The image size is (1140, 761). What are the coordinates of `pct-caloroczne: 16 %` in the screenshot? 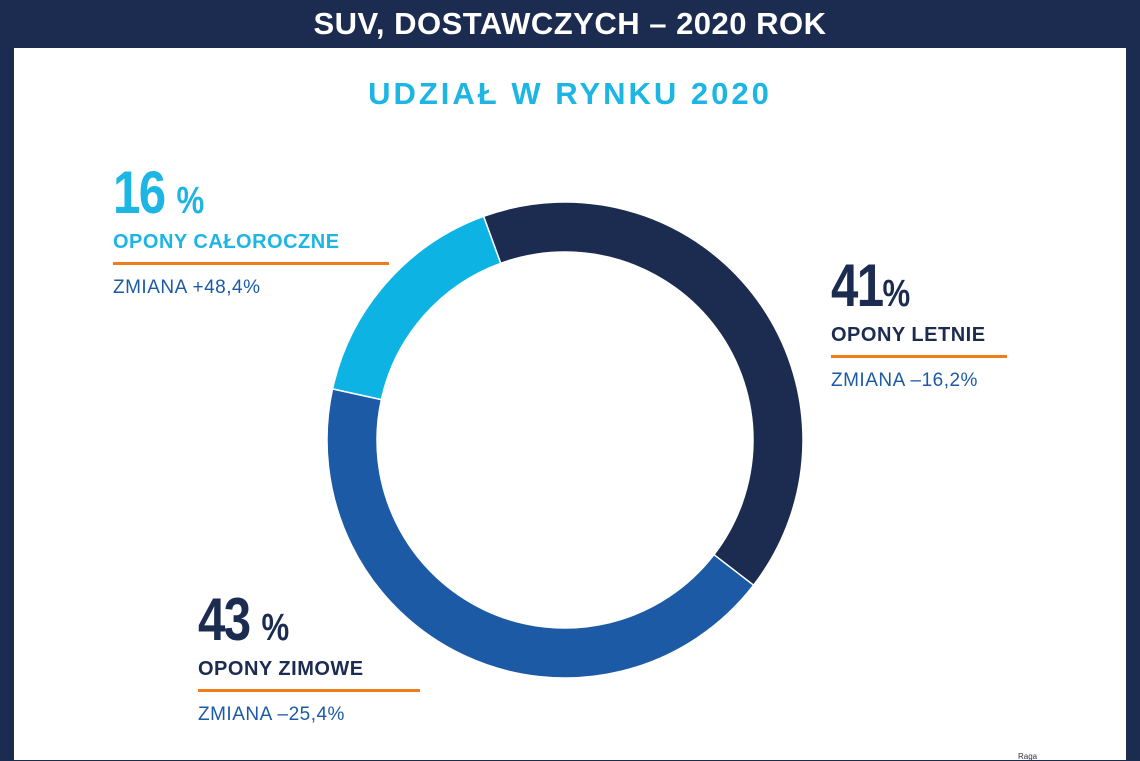 It's located at (159, 192).